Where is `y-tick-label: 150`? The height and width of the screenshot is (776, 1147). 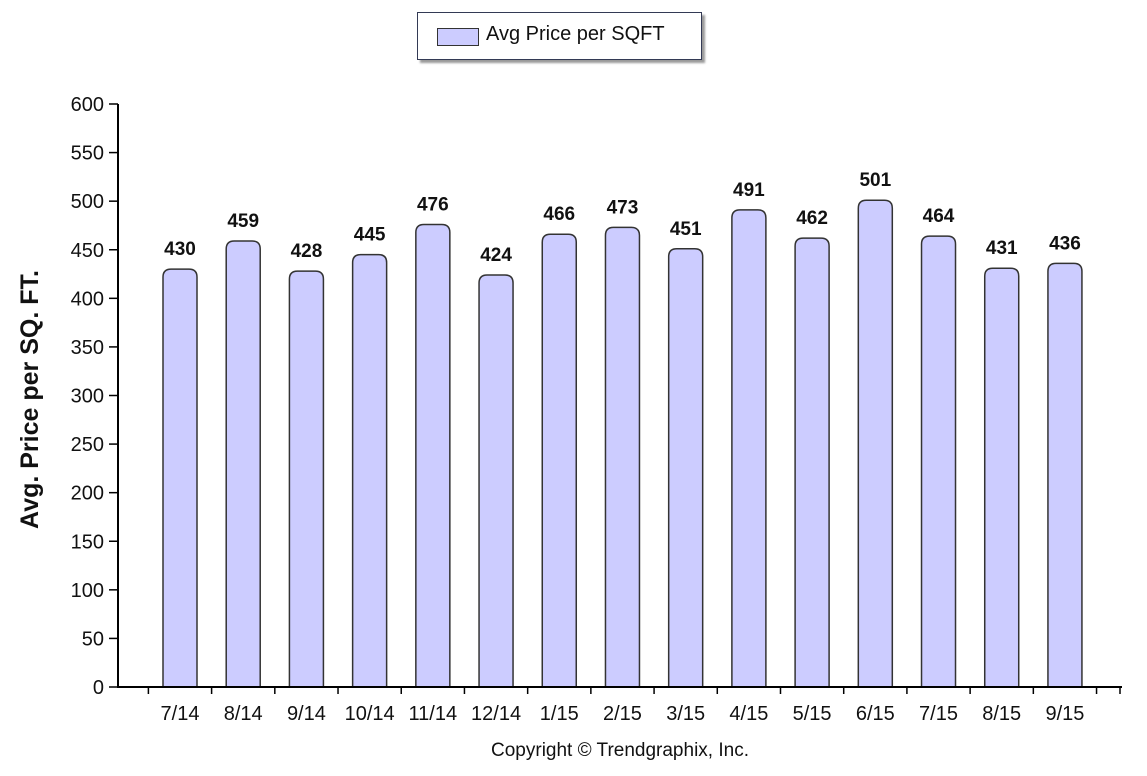 y-tick-label: 150 is located at coordinates (87, 542).